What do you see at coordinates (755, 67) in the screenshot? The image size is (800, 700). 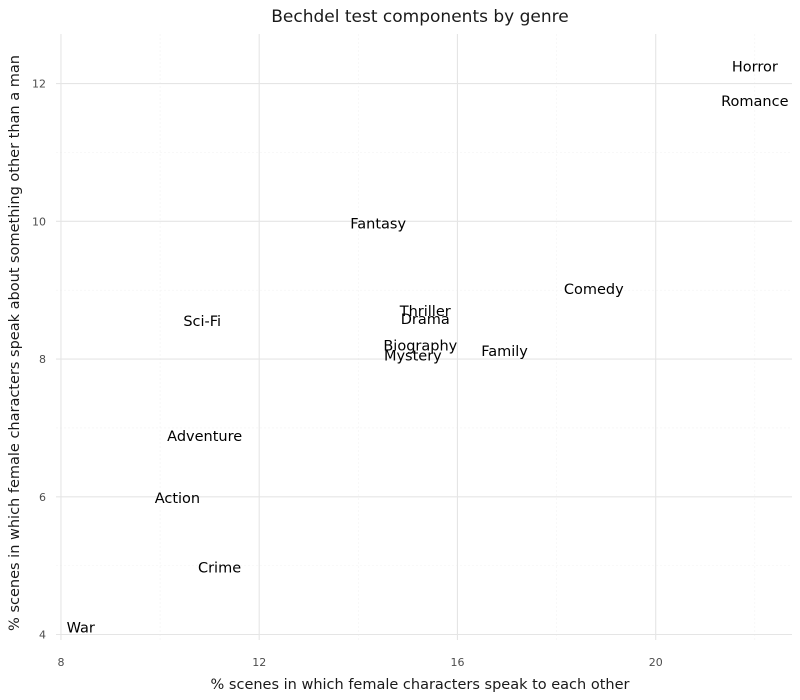 I see `point-label: Horror` at bounding box center [755, 67].